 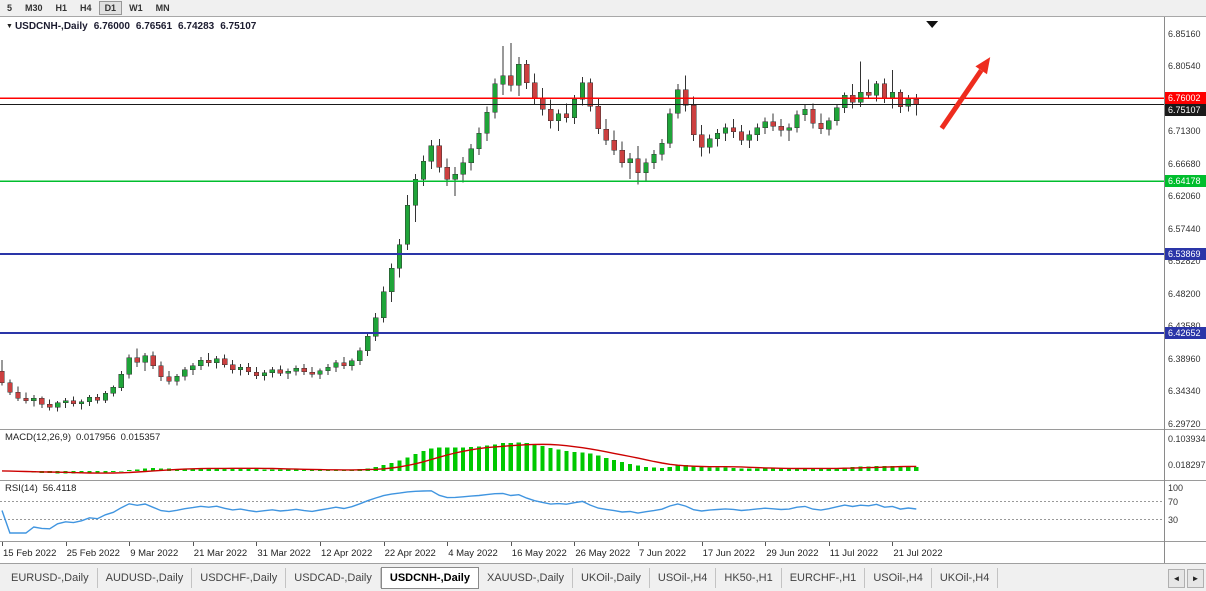 What do you see at coordinates (932, 24) in the screenshot?
I see `chart-shift-marker` at bounding box center [932, 24].